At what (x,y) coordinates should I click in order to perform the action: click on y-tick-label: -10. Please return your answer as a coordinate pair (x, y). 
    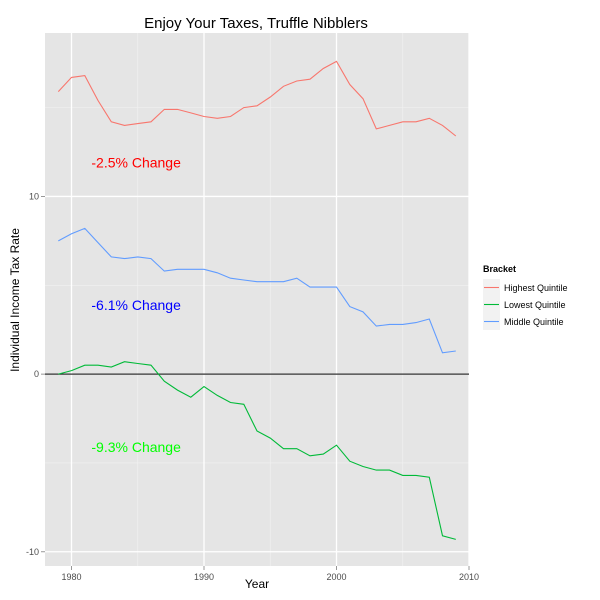
    Looking at the image, I should click on (32, 552).